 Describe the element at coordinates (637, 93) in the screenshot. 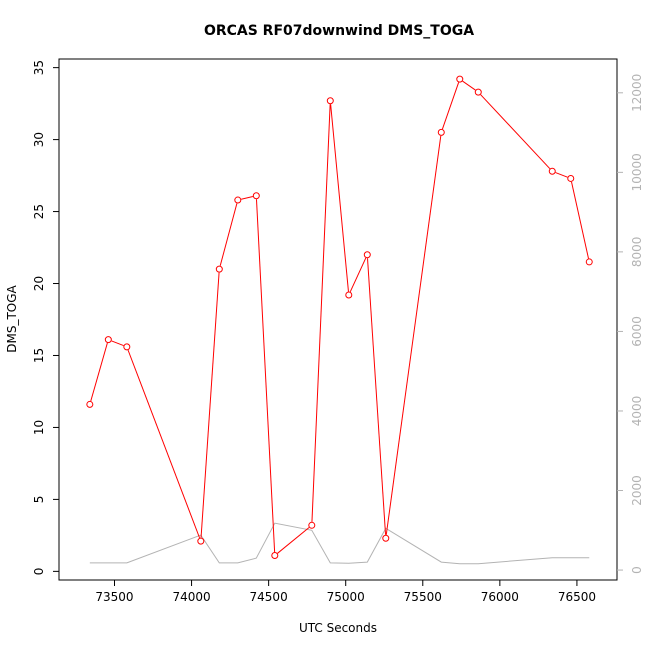

I see `y2-tick-label: 12000` at that location.